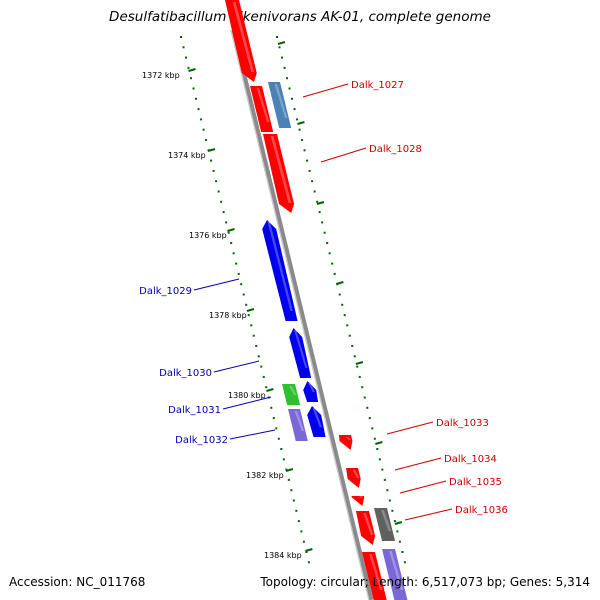  What do you see at coordinates (462, 423) in the screenshot?
I see `gene-label: Dalk_1033` at bounding box center [462, 423].